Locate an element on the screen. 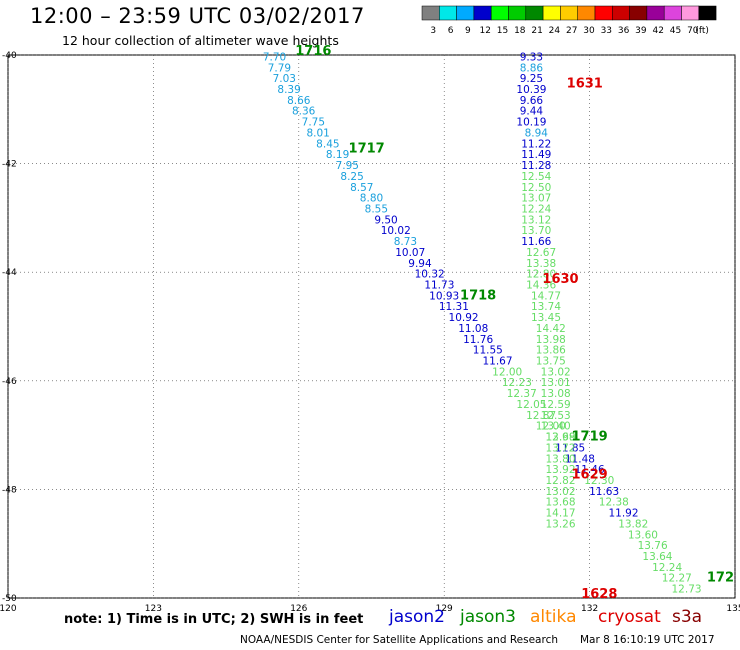  wave-height-label: 12.00 is located at coordinates (507, 372).